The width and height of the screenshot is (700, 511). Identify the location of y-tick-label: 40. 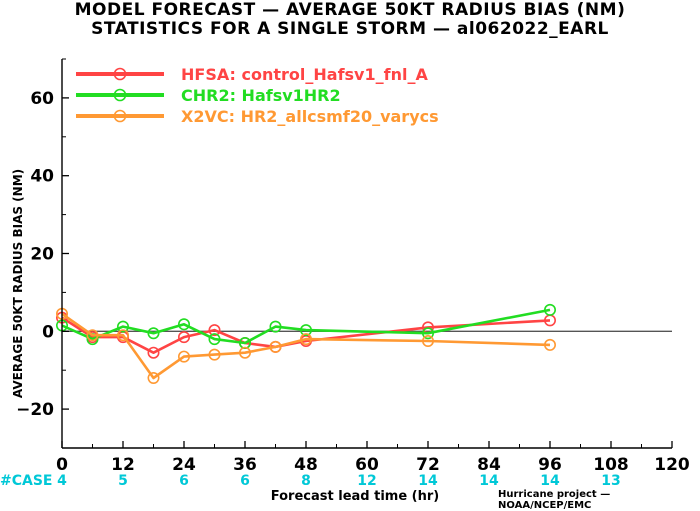
(42, 177).